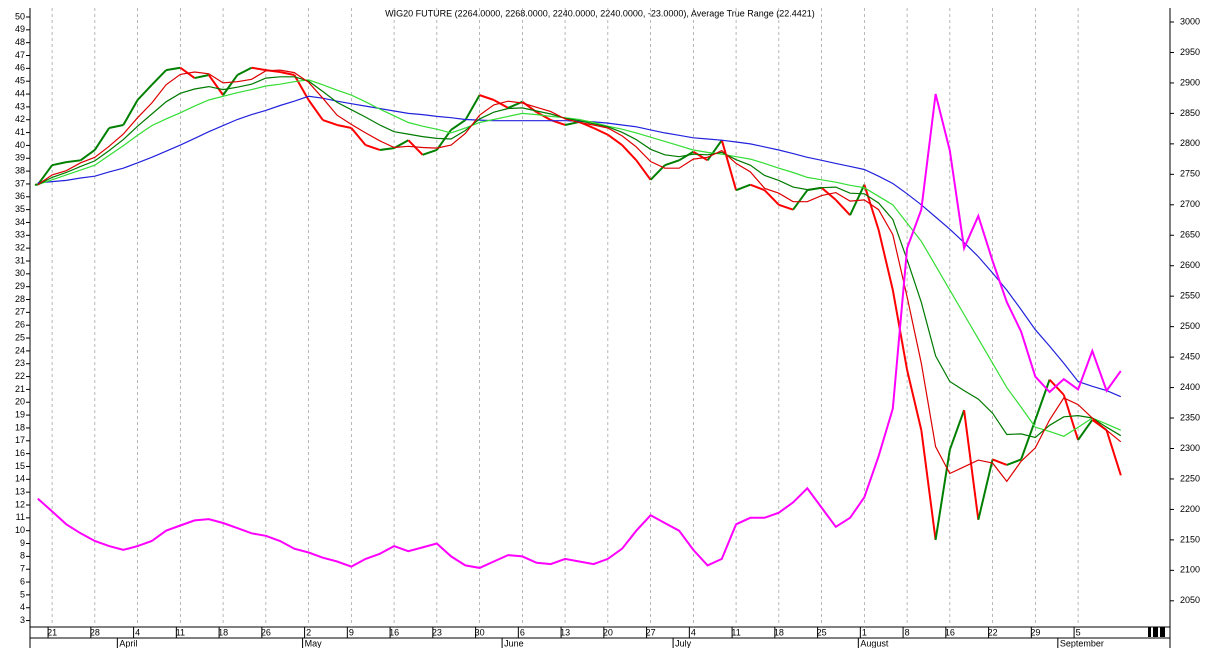  I want to click on y2-tick-label: 2700, so click(1190, 204).